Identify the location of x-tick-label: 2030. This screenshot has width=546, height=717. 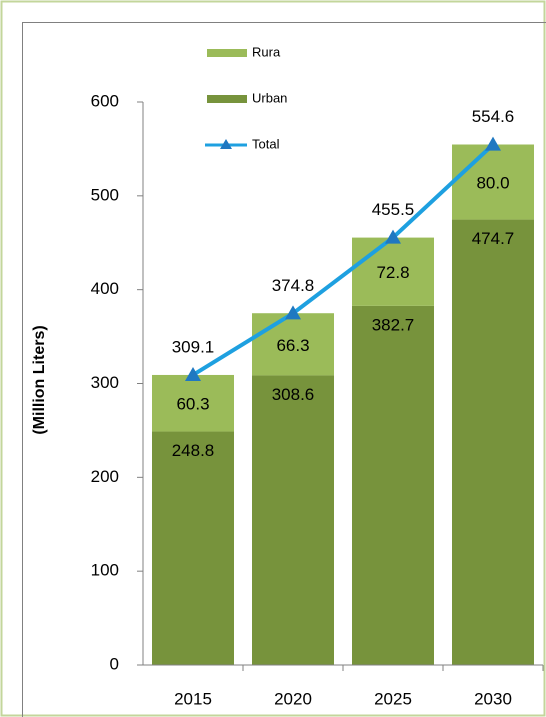
(493, 698).